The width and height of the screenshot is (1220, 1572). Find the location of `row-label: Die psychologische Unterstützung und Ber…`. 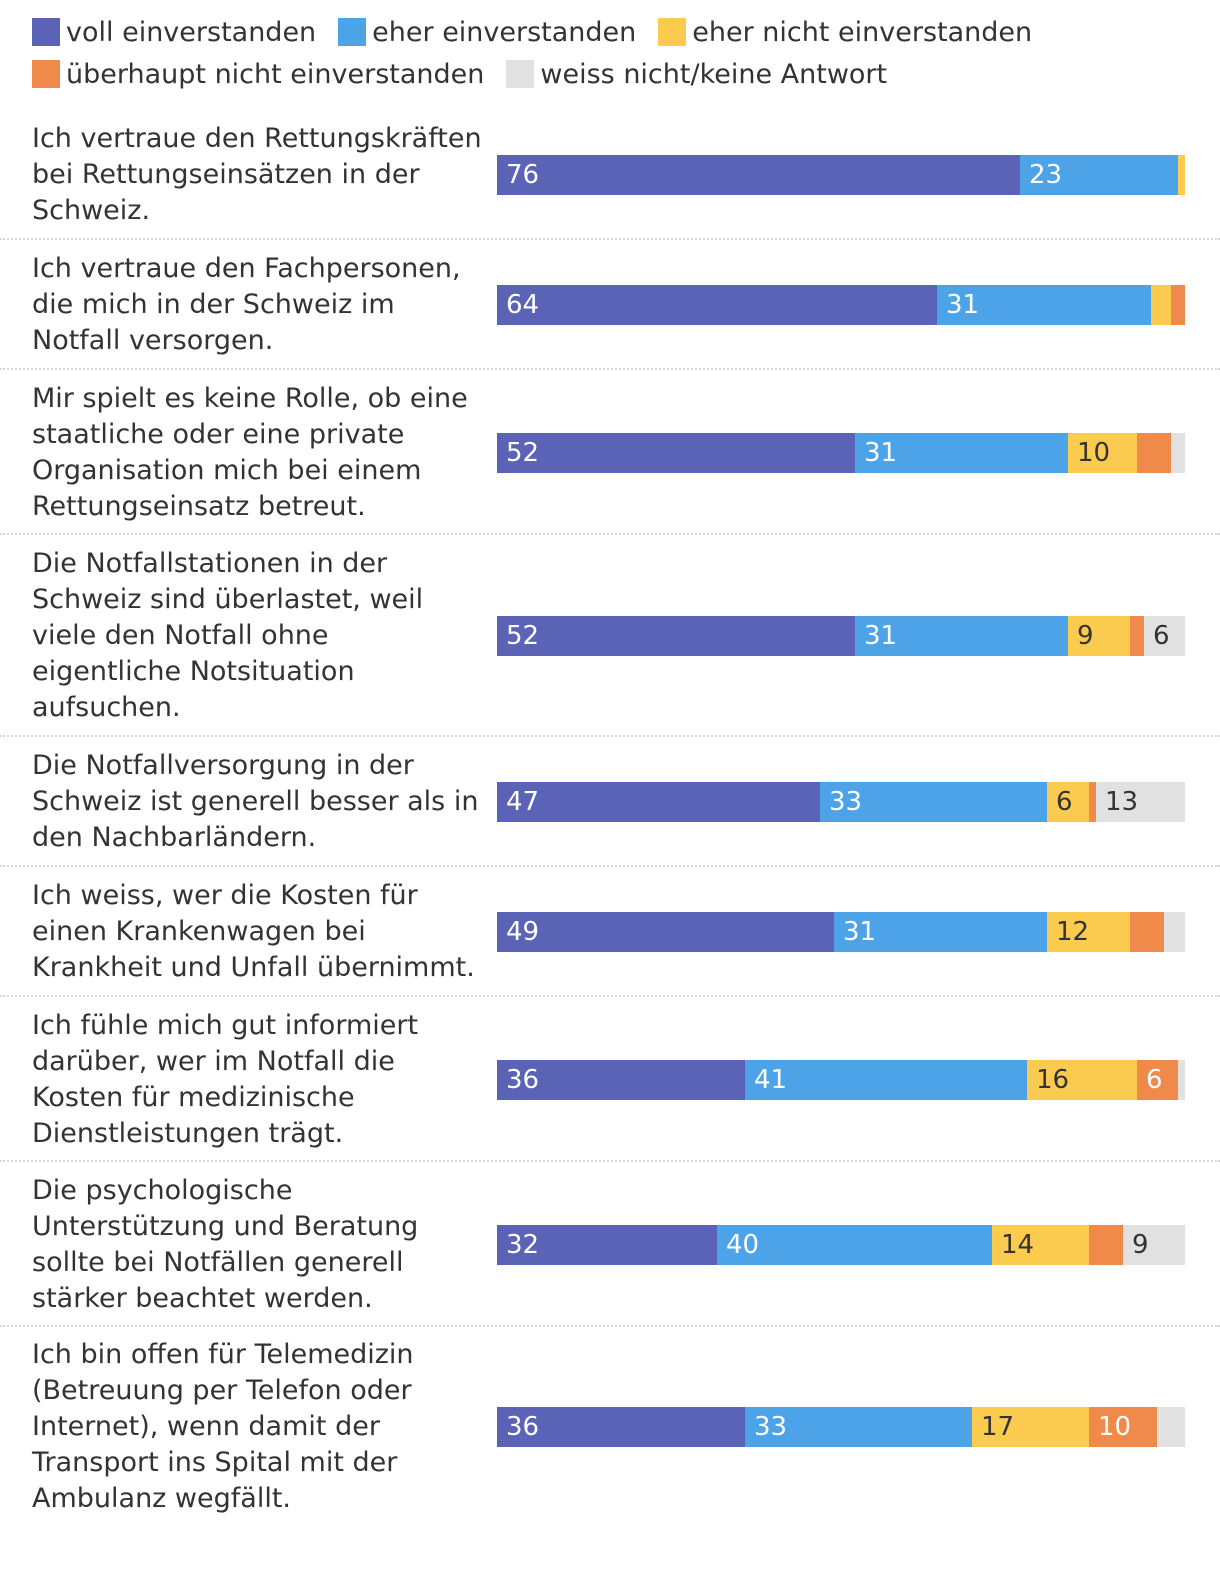

row-label: Die psychologische Unterstützung und Ber… is located at coordinates (225, 1244).